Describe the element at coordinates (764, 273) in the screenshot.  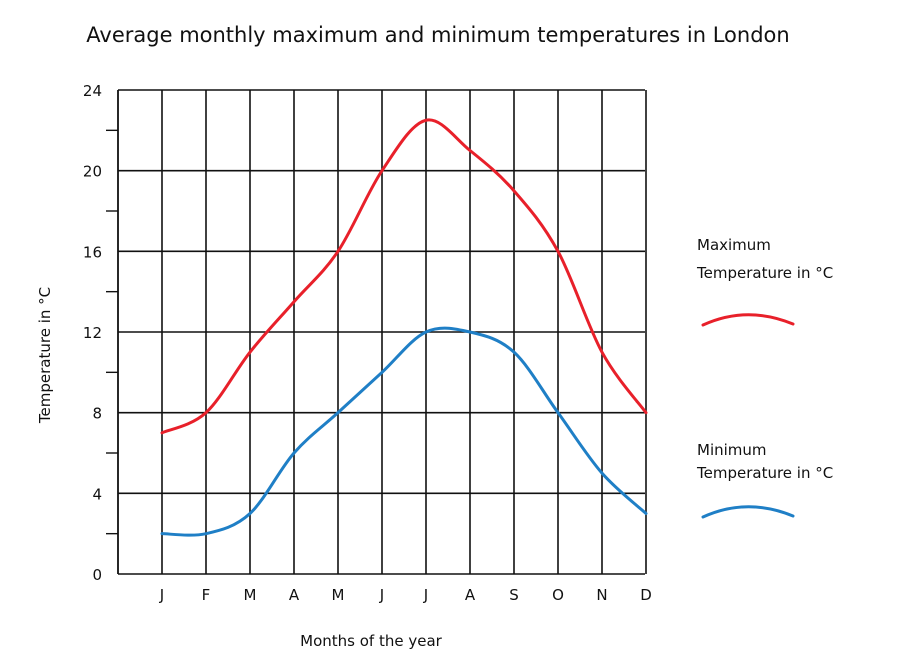
I see `legend-max-line2: Temperature in °C` at that location.